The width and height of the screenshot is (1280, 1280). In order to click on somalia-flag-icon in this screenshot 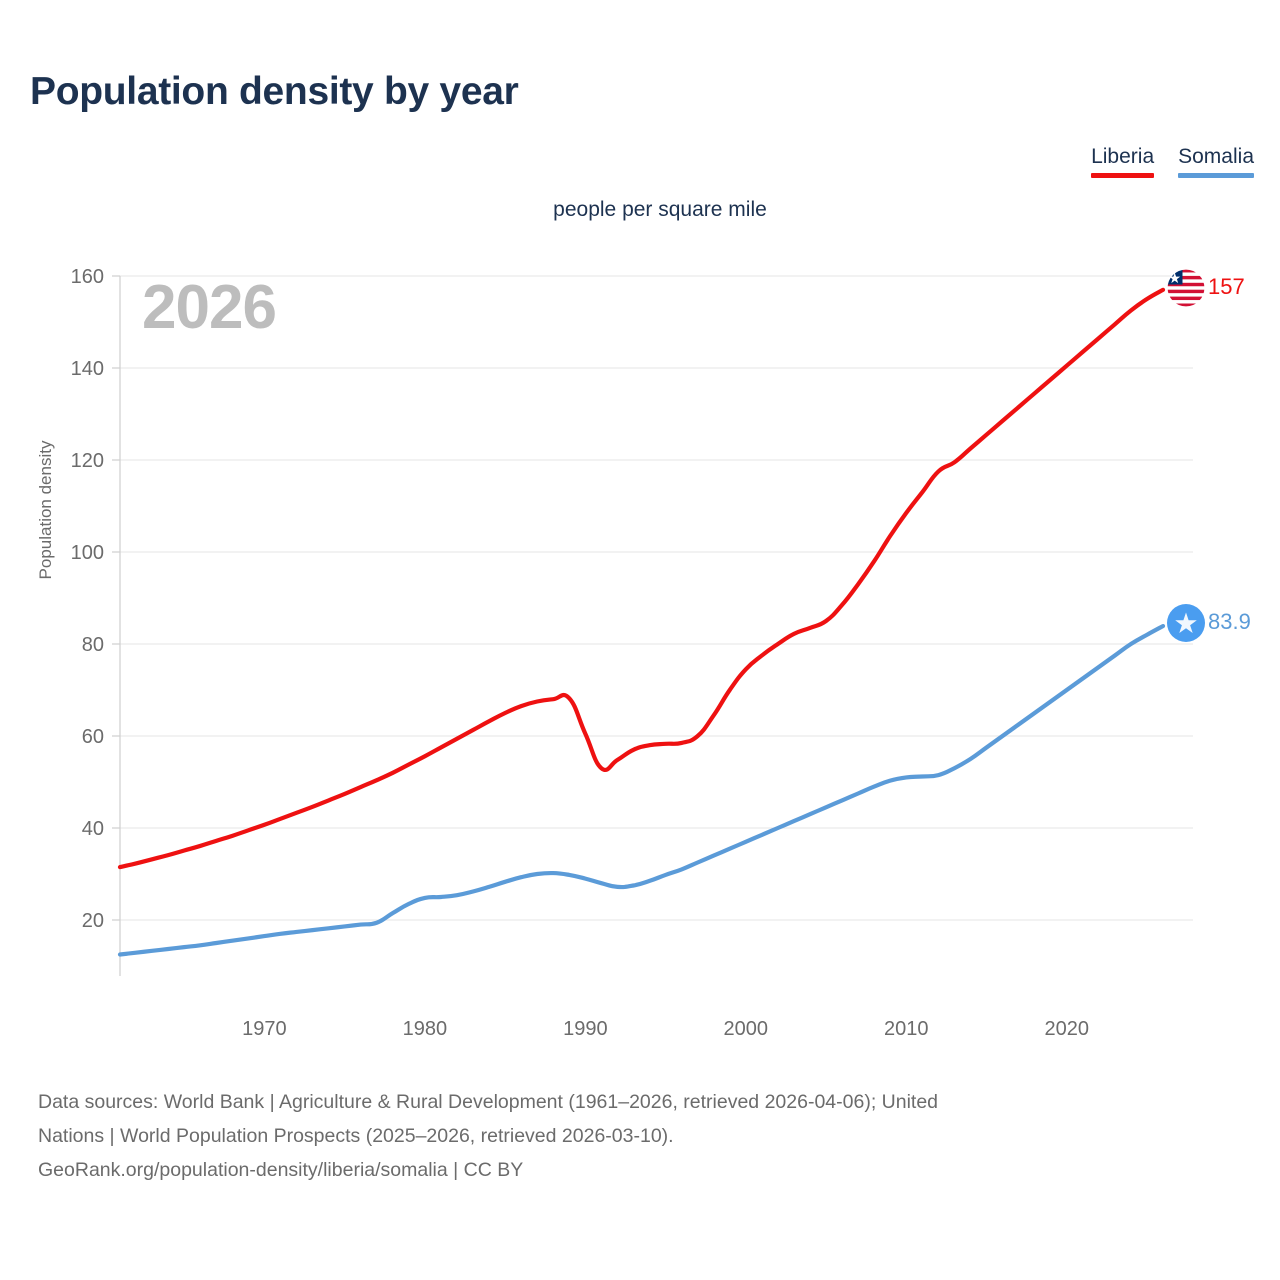, I will do `click(1186, 623)`.